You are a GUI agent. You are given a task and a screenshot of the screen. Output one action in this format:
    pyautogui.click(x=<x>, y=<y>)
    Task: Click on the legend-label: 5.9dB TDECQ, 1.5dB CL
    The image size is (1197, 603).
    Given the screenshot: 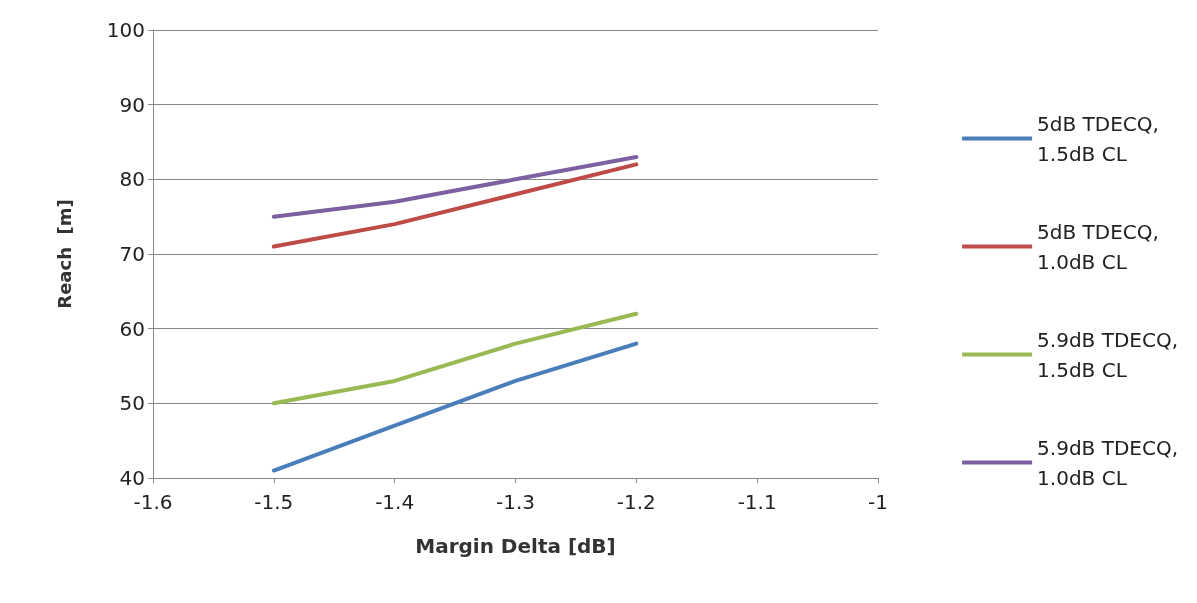 What is the action you would take?
    pyautogui.click(x=1108, y=354)
    